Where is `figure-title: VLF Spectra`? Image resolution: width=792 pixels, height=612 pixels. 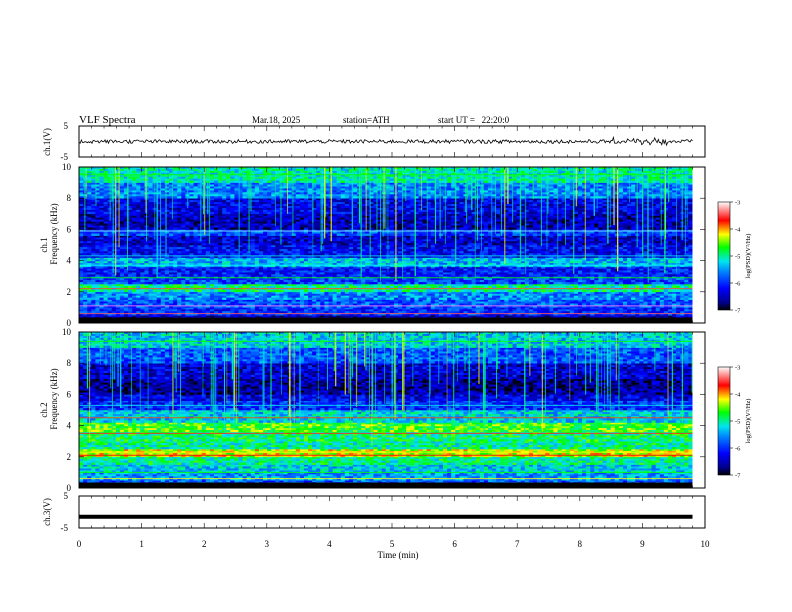 figure-title: VLF Spectra is located at coordinates (107, 120).